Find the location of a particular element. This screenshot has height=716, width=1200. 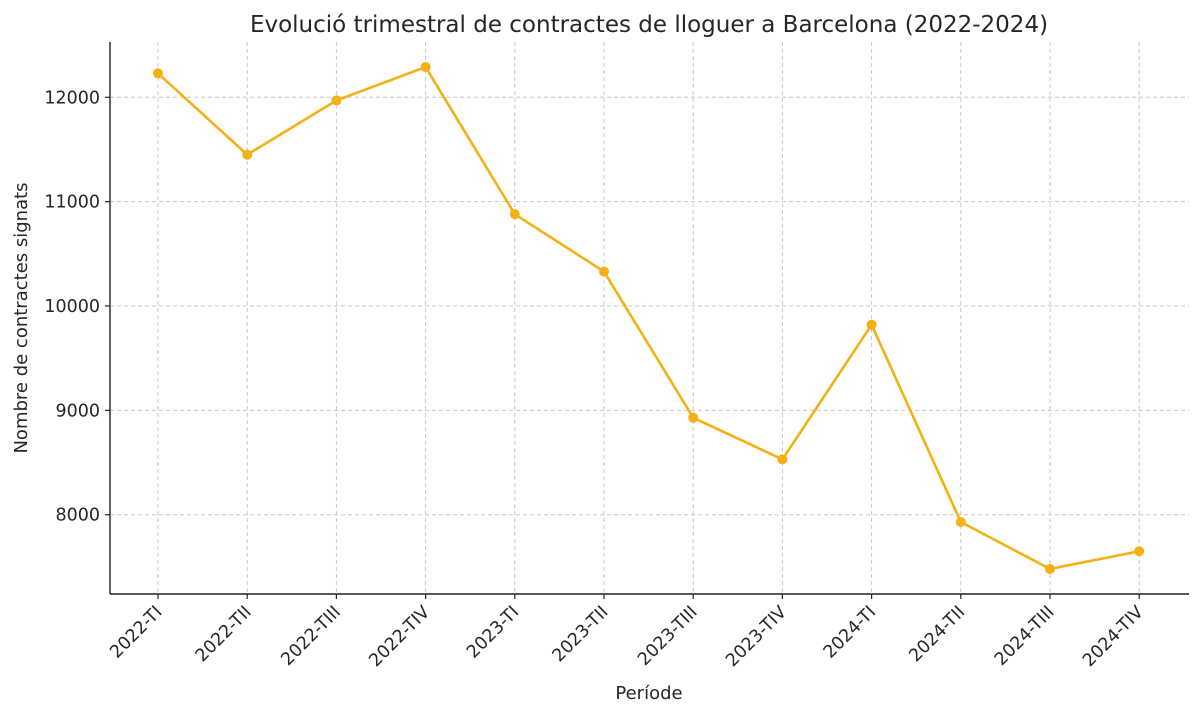

x-tick-label: 2023-TII is located at coordinates (581, 634).